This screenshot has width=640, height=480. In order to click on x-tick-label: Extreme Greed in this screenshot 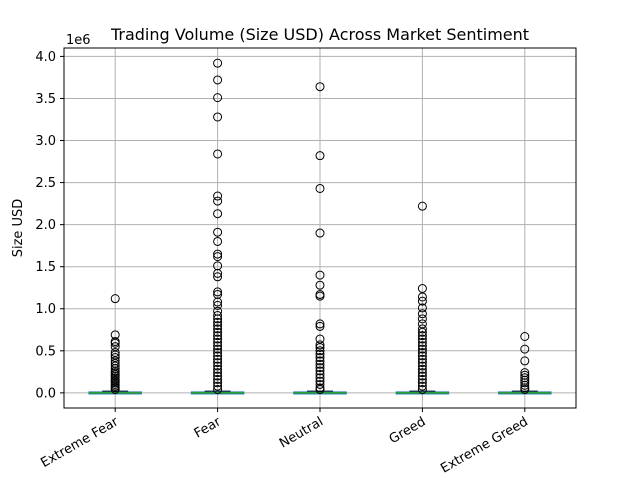, I will do `click(484, 445)`.